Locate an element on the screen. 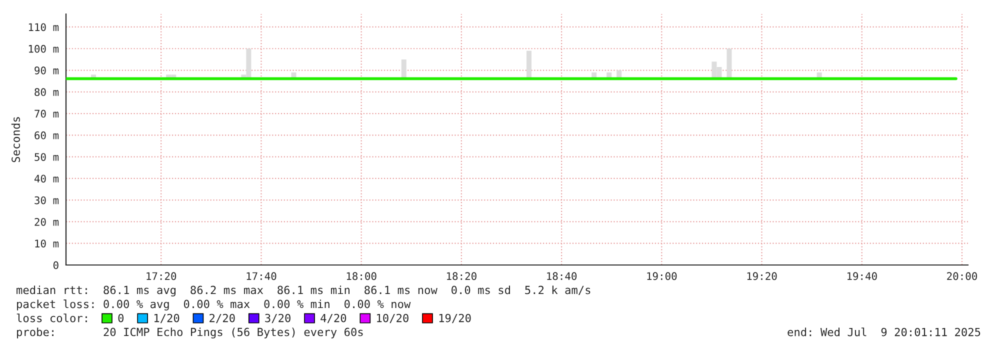 Image resolution: width=997 pixels, height=347 pixels. y-tick-label: 90 m is located at coordinates (46, 70).